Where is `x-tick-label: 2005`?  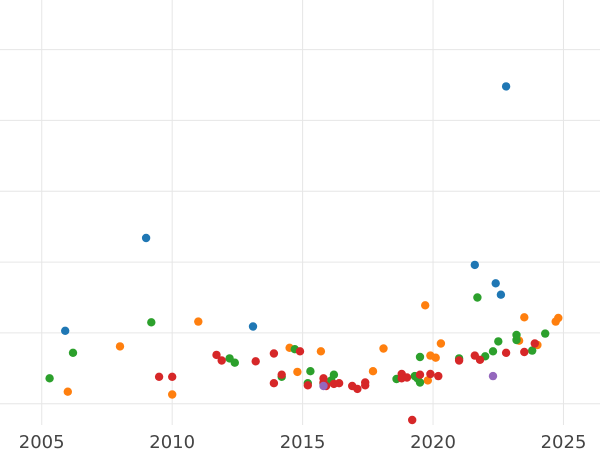
x-tick-label: 2005 is located at coordinates (42, 441).